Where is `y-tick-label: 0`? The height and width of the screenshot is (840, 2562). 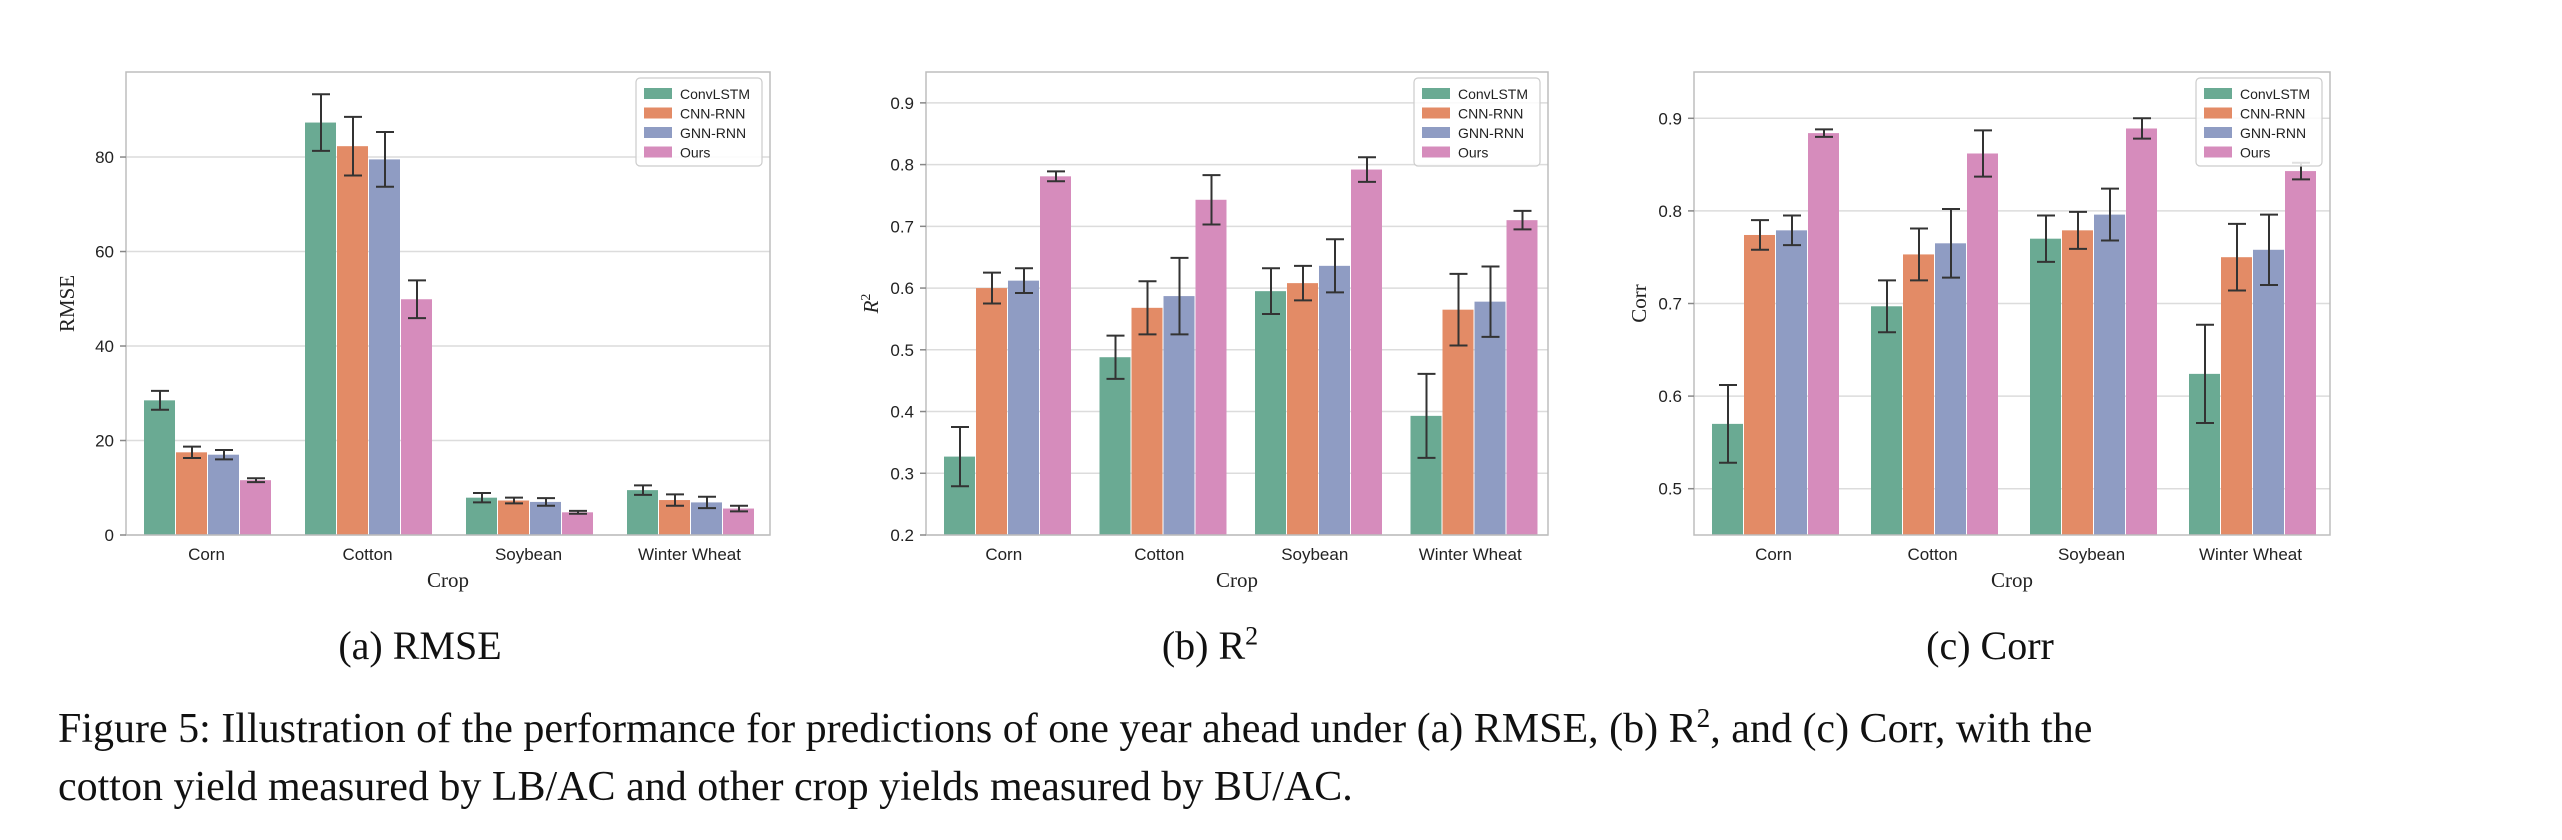 y-tick-label: 0 is located at coordinates (109, 535).